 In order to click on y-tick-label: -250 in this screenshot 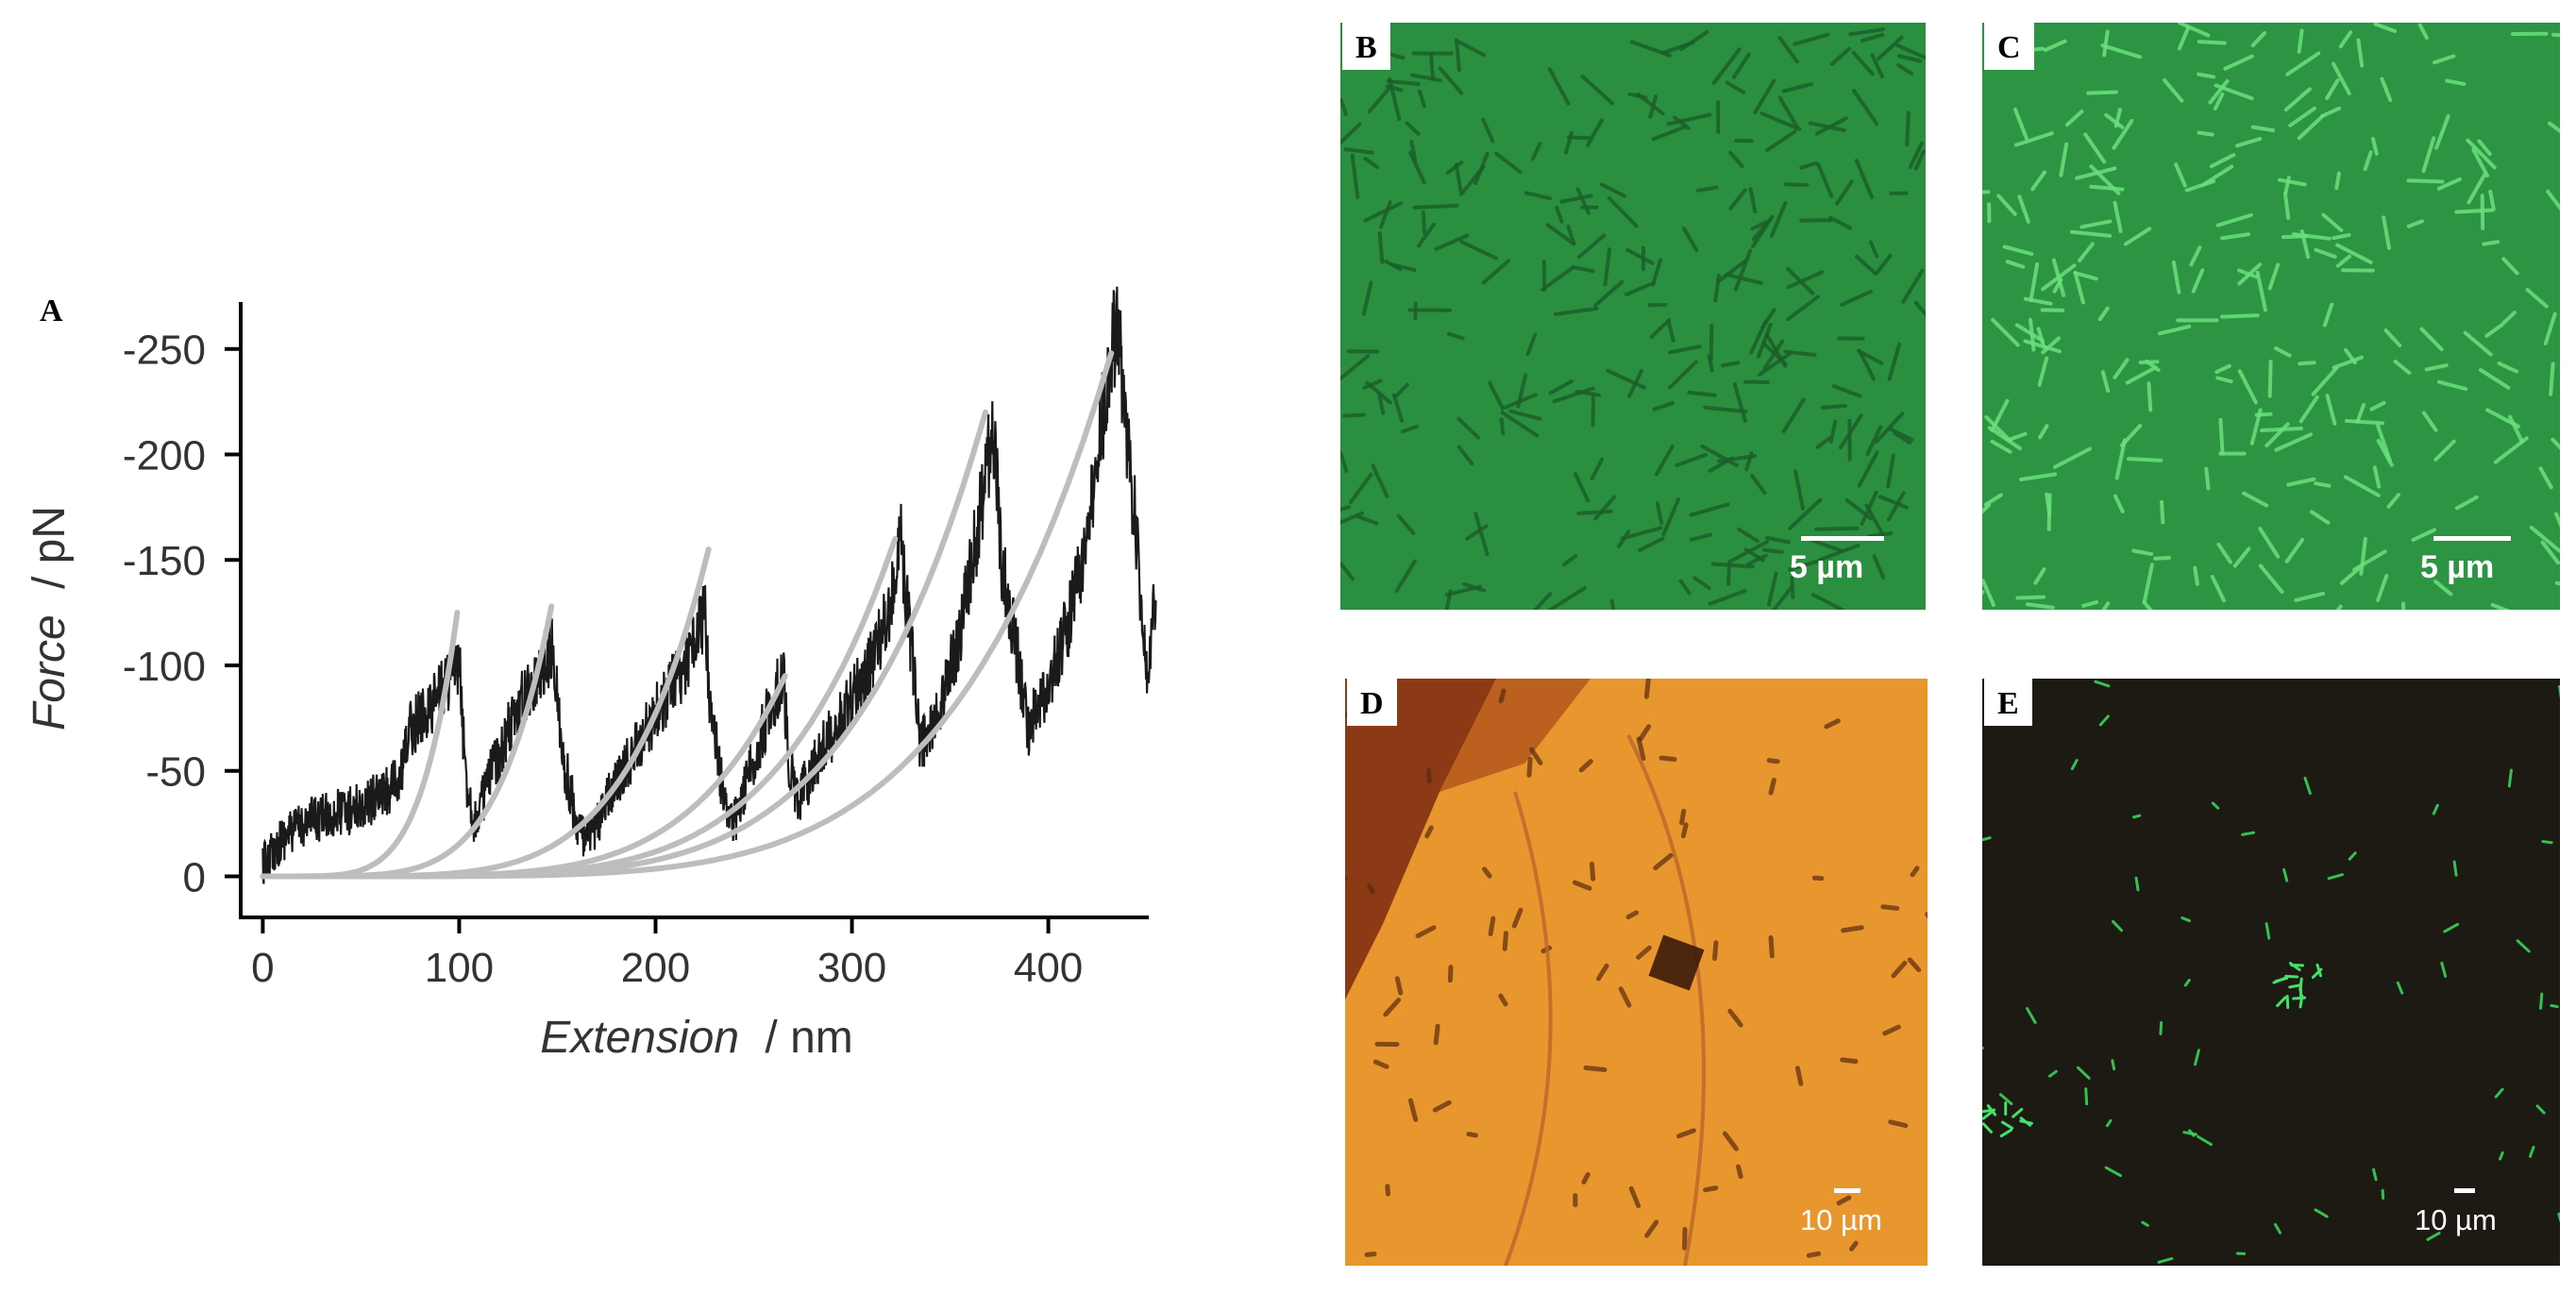, I will do `click(165, 351)`.